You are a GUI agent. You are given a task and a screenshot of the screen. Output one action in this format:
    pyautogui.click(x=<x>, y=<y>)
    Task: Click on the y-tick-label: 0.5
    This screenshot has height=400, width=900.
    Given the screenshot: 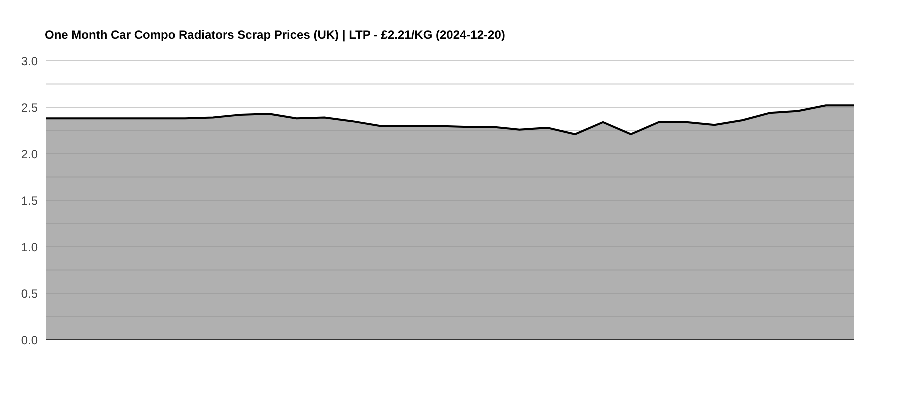 What is the action you would take?
    pyautogui.click(x=29, y=293)
    